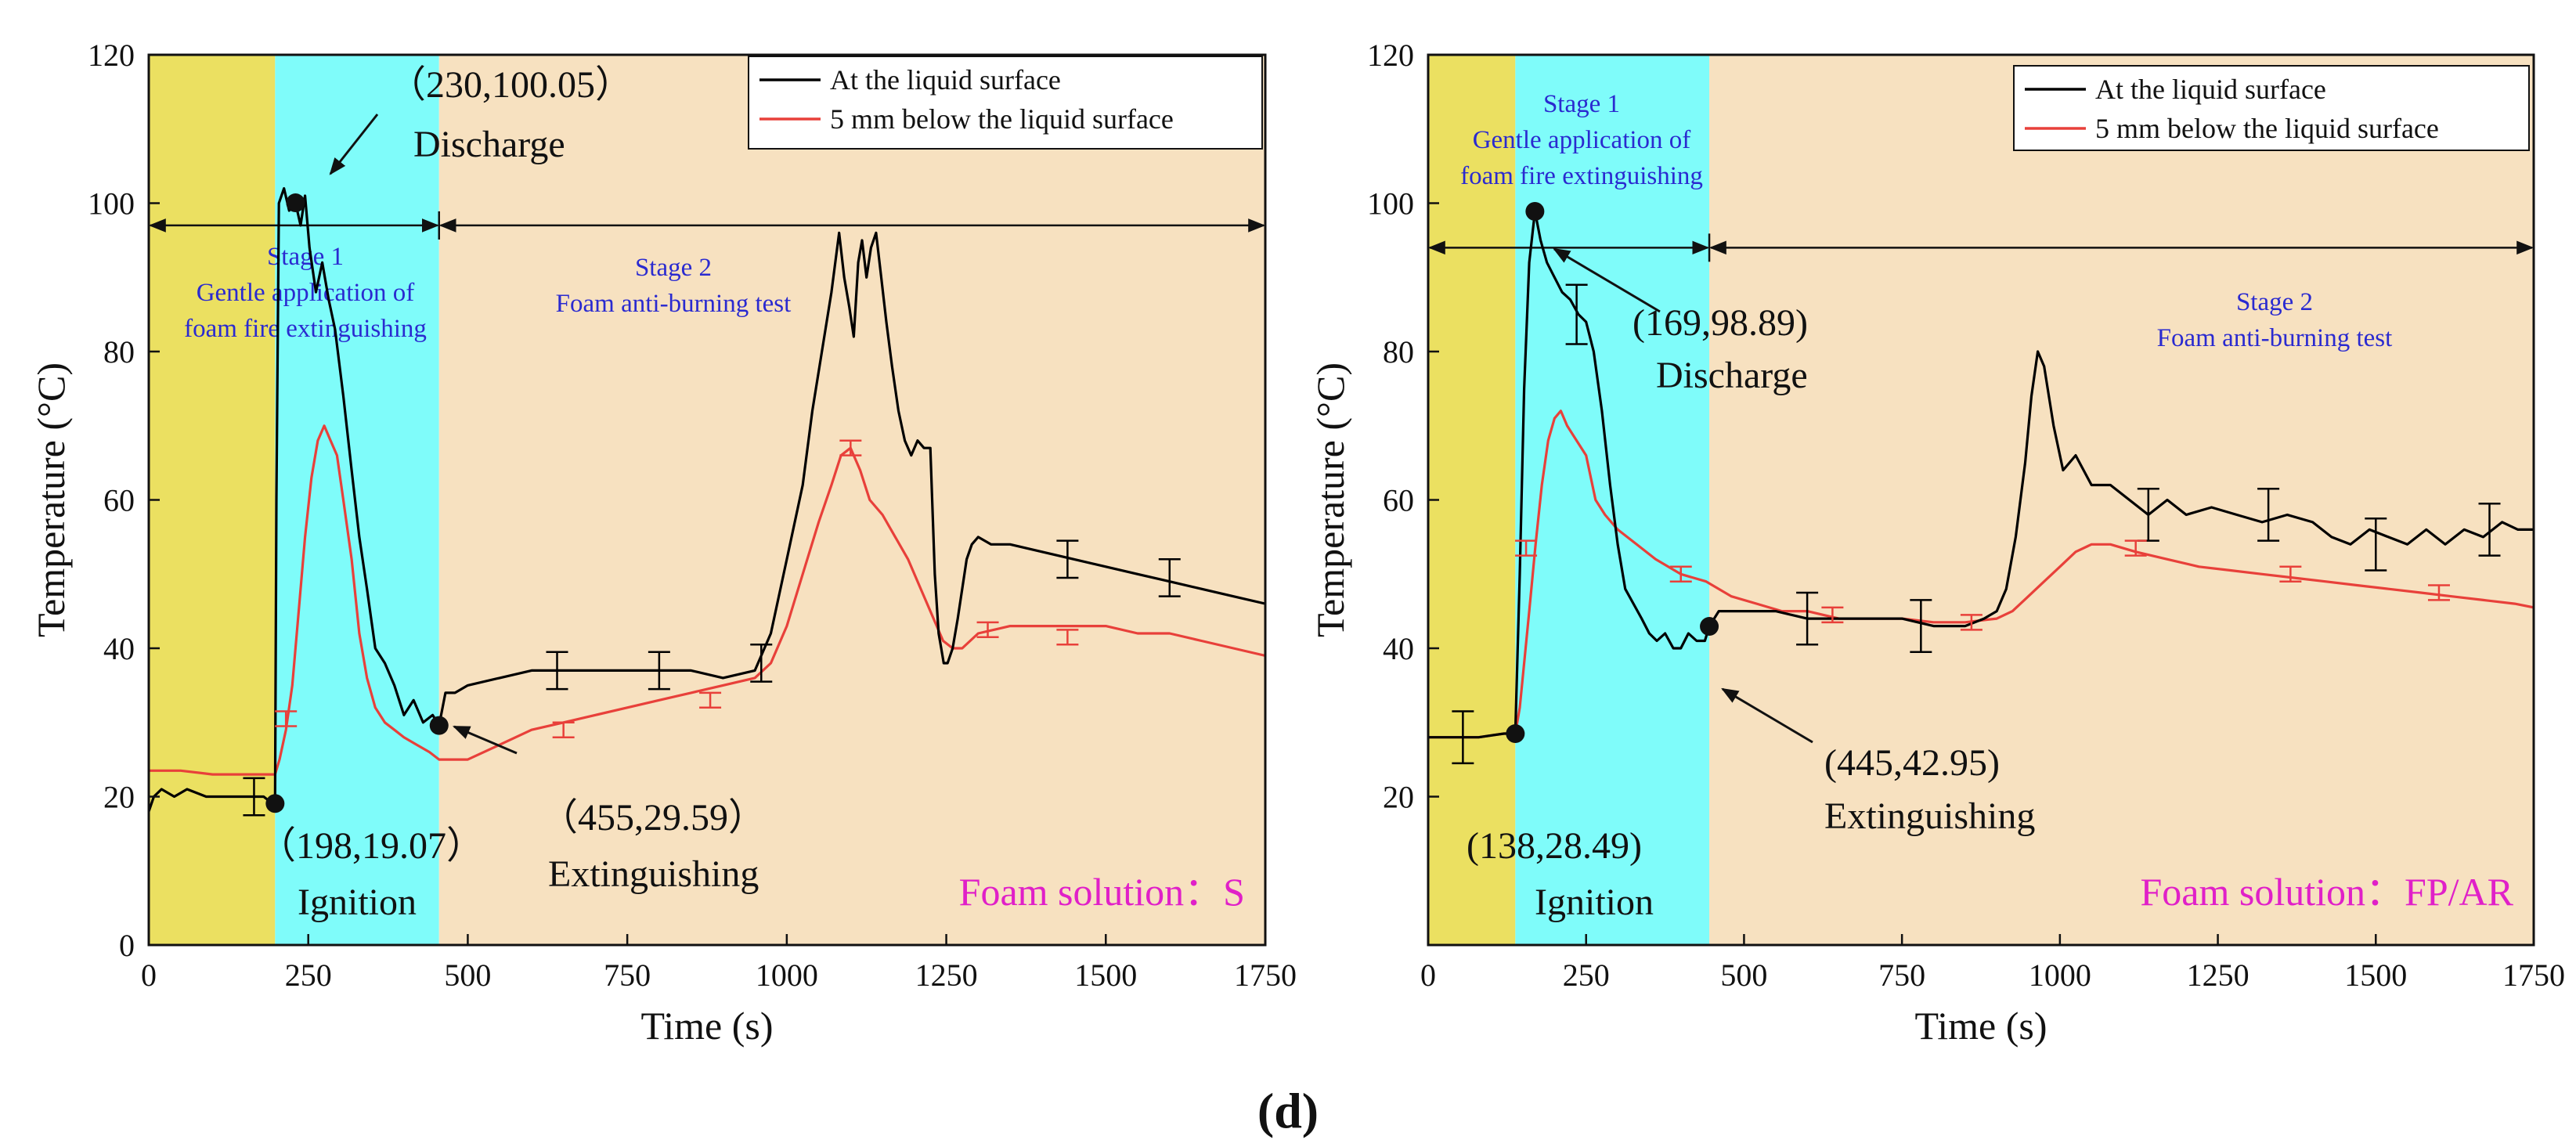  I want to click on foam-solution-label: Foam solution：FP/AR, so click(2327, 892).